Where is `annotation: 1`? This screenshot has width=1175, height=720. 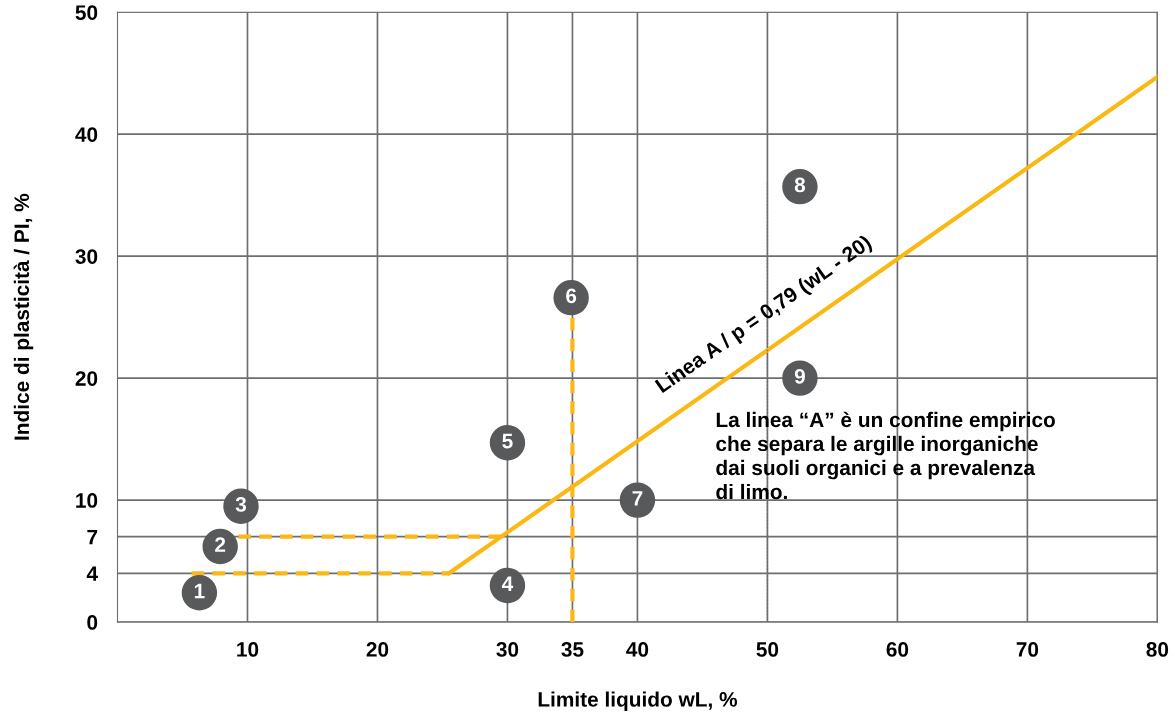 annotation: 1 is located at coordinates (199, 591).